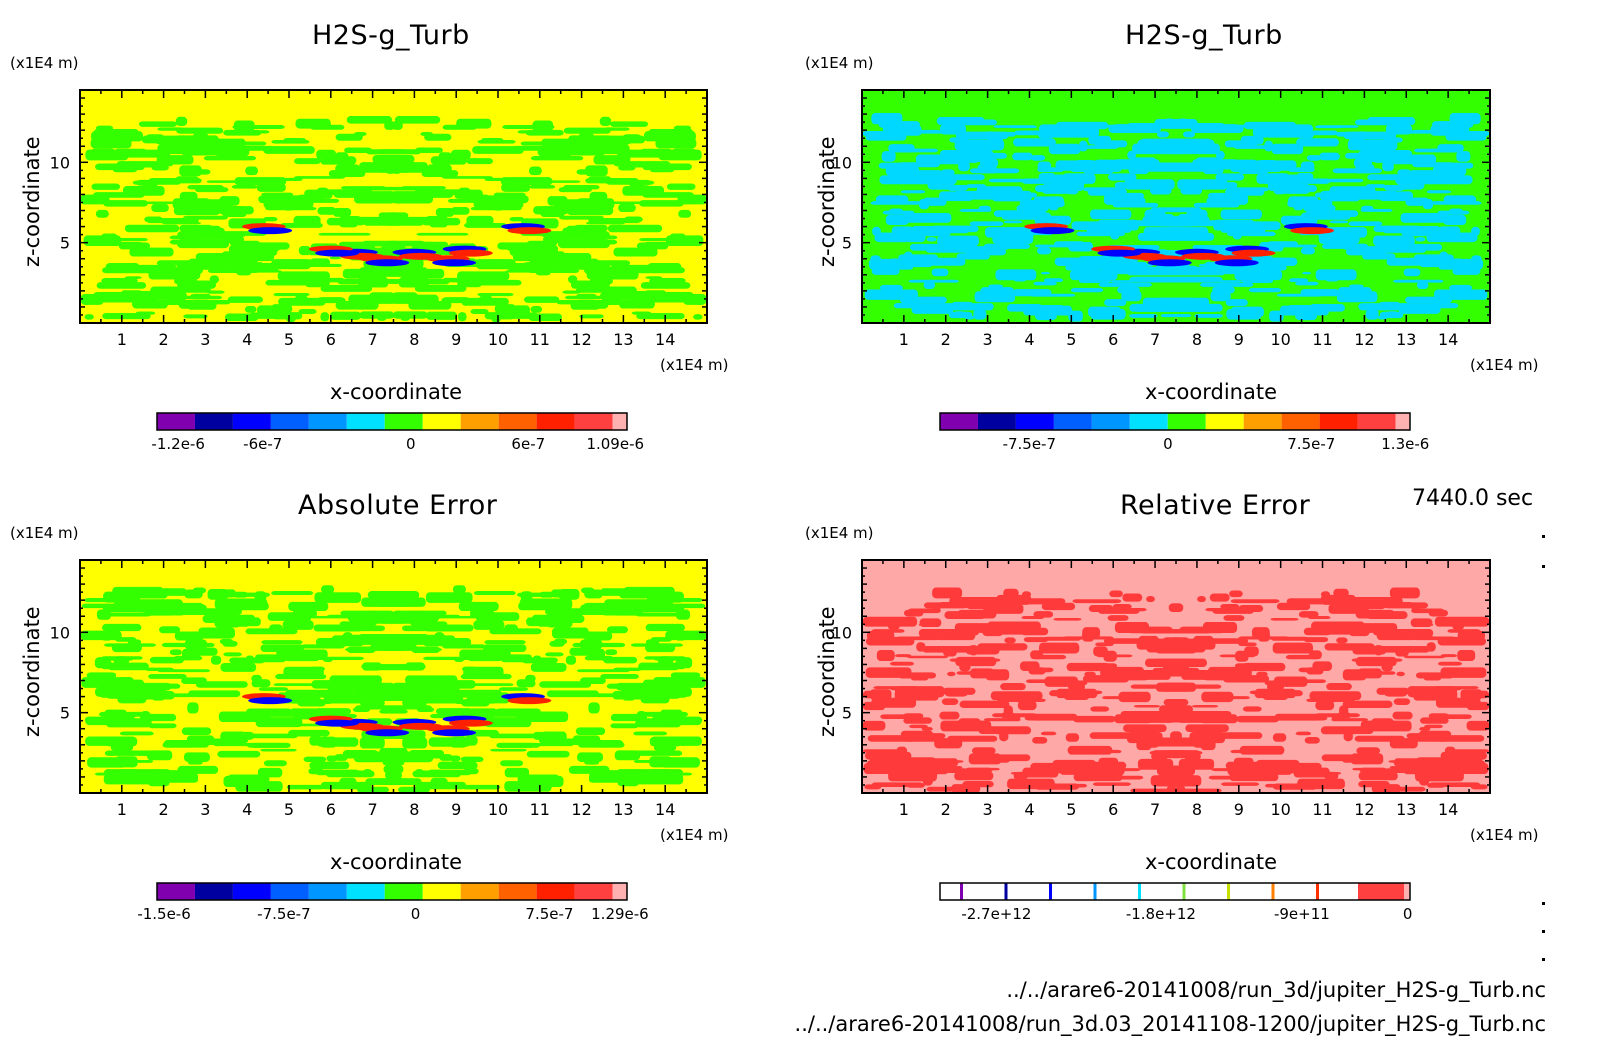 The width and height of the screenshot is (1604, 1054). I want to click on x-tick-label: 14, so click(1448, 339).